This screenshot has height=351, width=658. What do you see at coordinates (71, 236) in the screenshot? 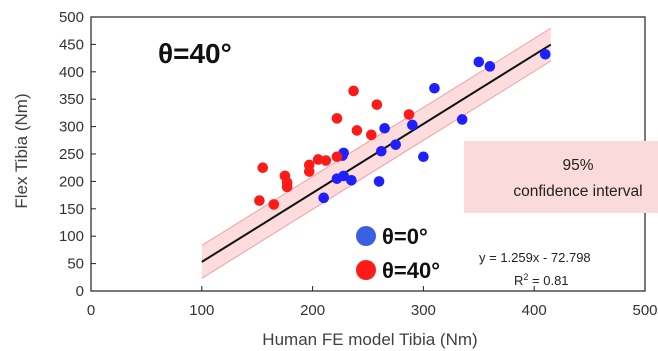
I see `y-tick-label-100: 100` at bounding box center [71, 236].